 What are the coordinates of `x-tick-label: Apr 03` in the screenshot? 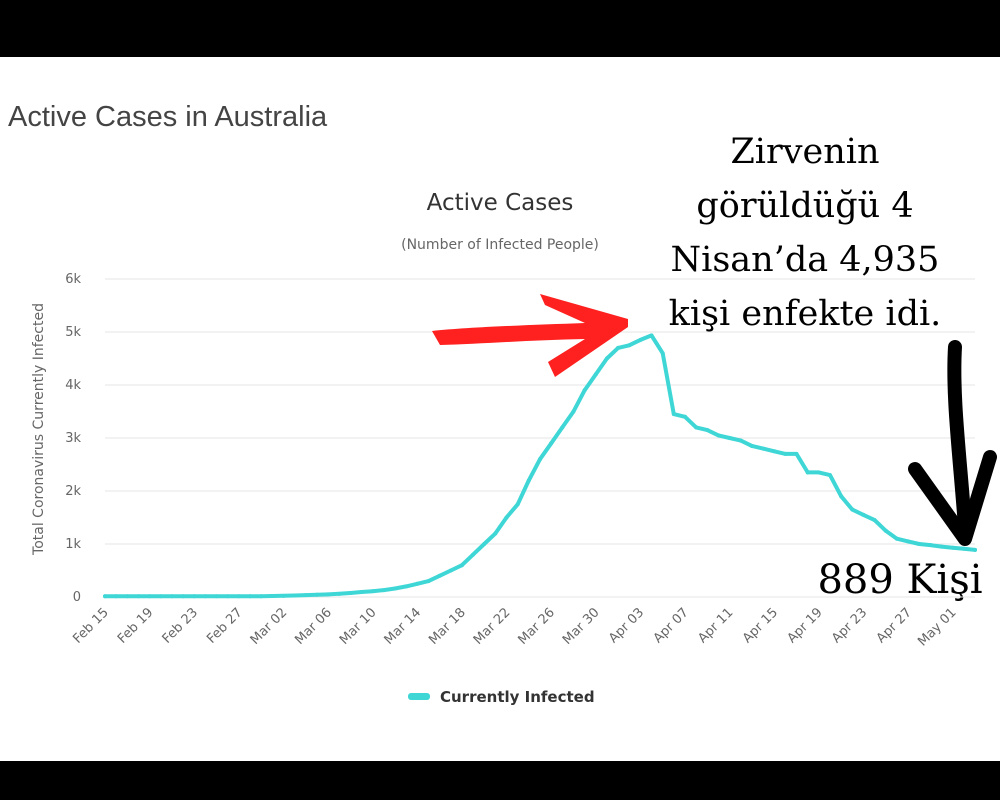 It's located at (626, 625).